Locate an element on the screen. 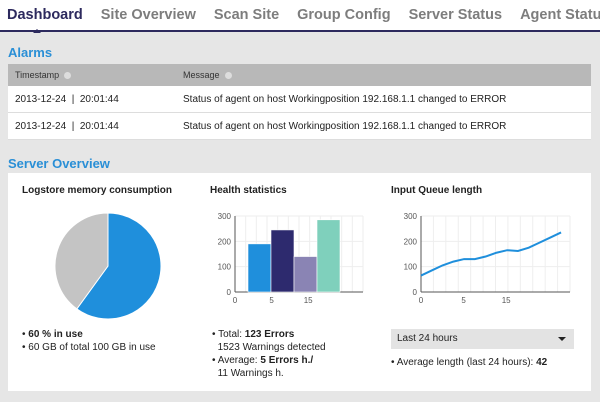 The height and width of the screenshot is (402, 600). average-label: Average: is located at coordinates (239, 360).